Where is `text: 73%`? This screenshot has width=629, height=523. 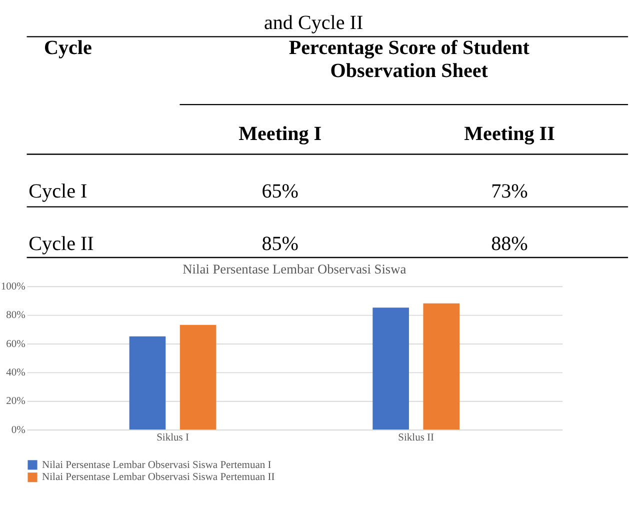 text: 73% is located at coordinates (509, 191).